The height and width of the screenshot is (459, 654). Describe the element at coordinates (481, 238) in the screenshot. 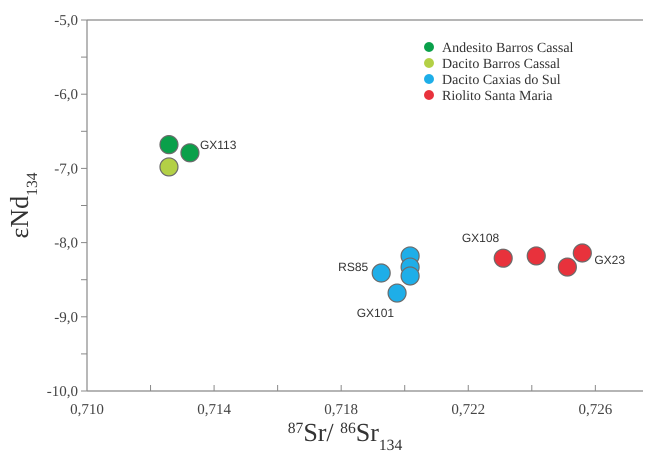

I see `annotation: GX108` at that location.